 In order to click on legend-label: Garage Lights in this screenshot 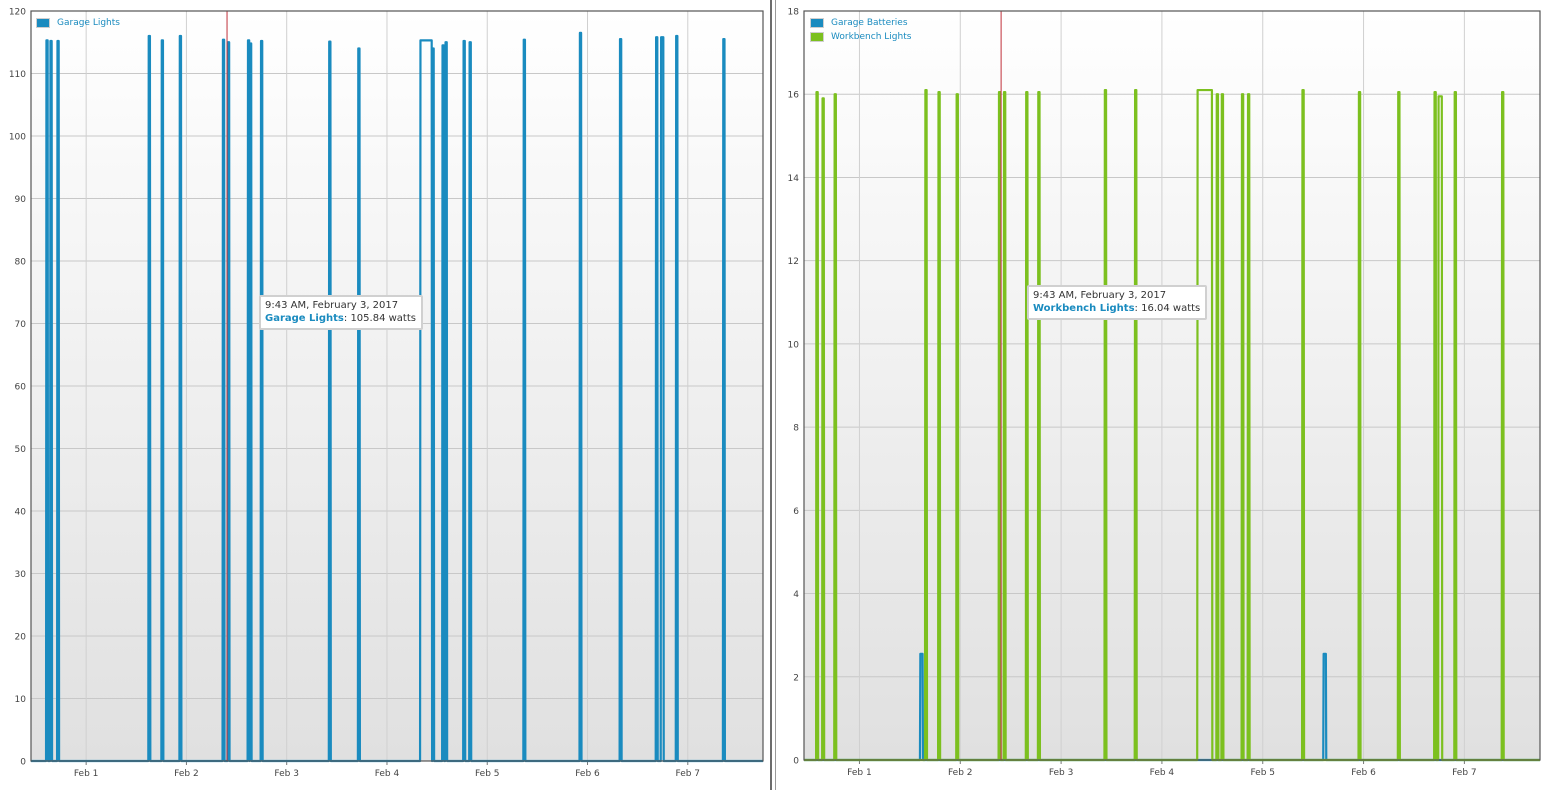, I will do `click(88, 23)`.